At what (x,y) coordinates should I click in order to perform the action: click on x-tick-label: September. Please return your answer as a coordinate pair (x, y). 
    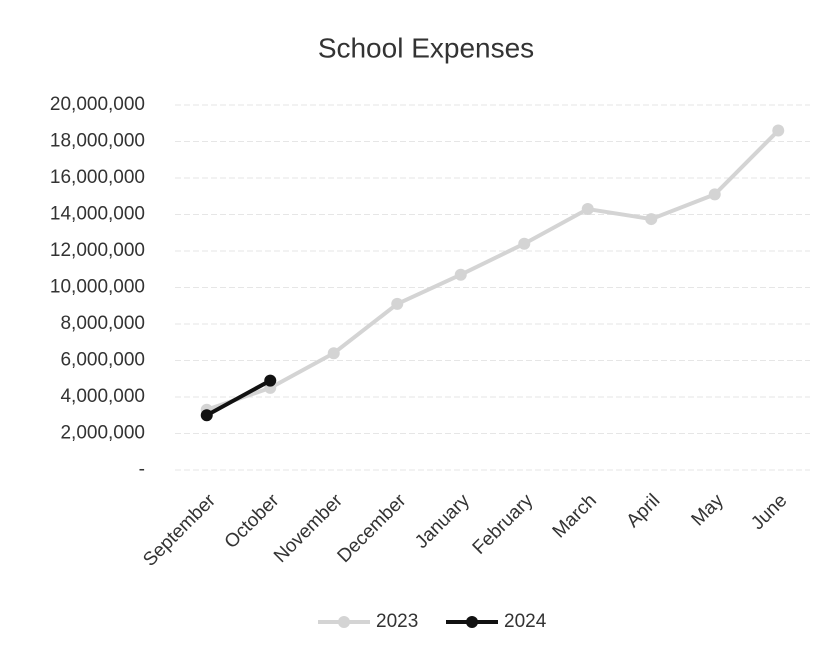
    Looking at the image, I should click on (179, 530).